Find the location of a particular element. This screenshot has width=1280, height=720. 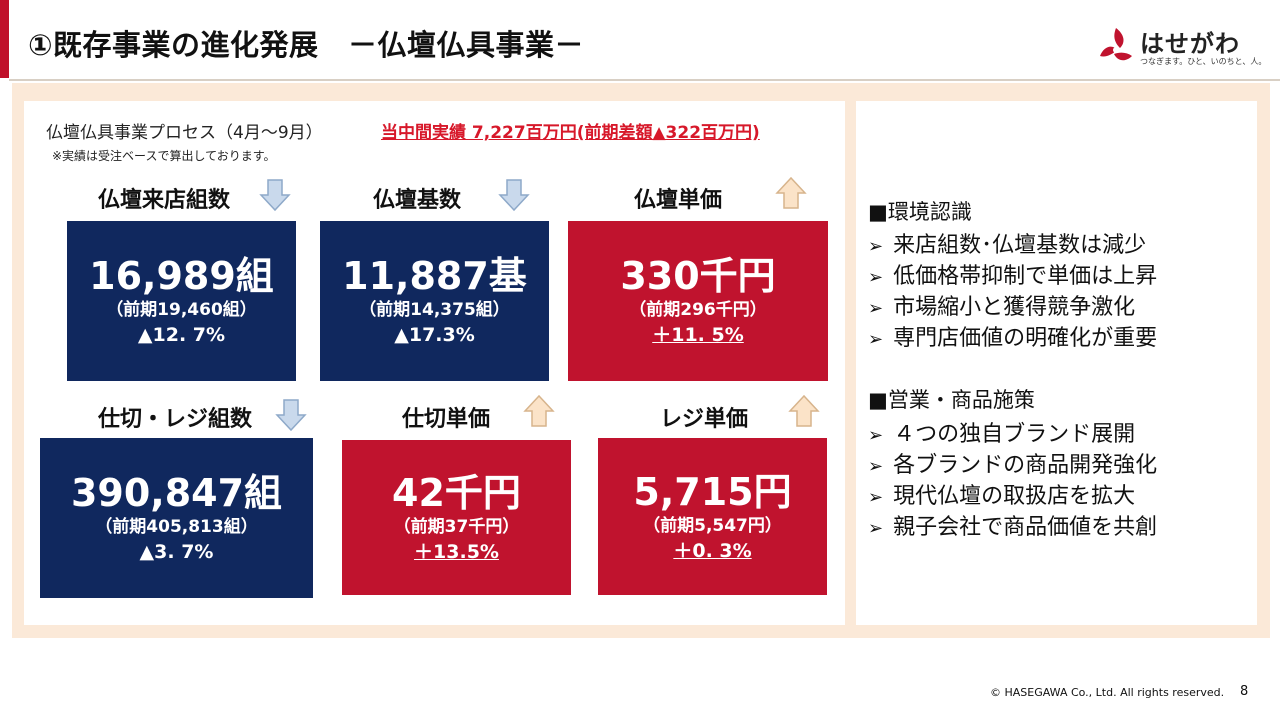

list-item: ➢ 来店組数･仏壇基数は減少 is located at coordinates (1007, 245).